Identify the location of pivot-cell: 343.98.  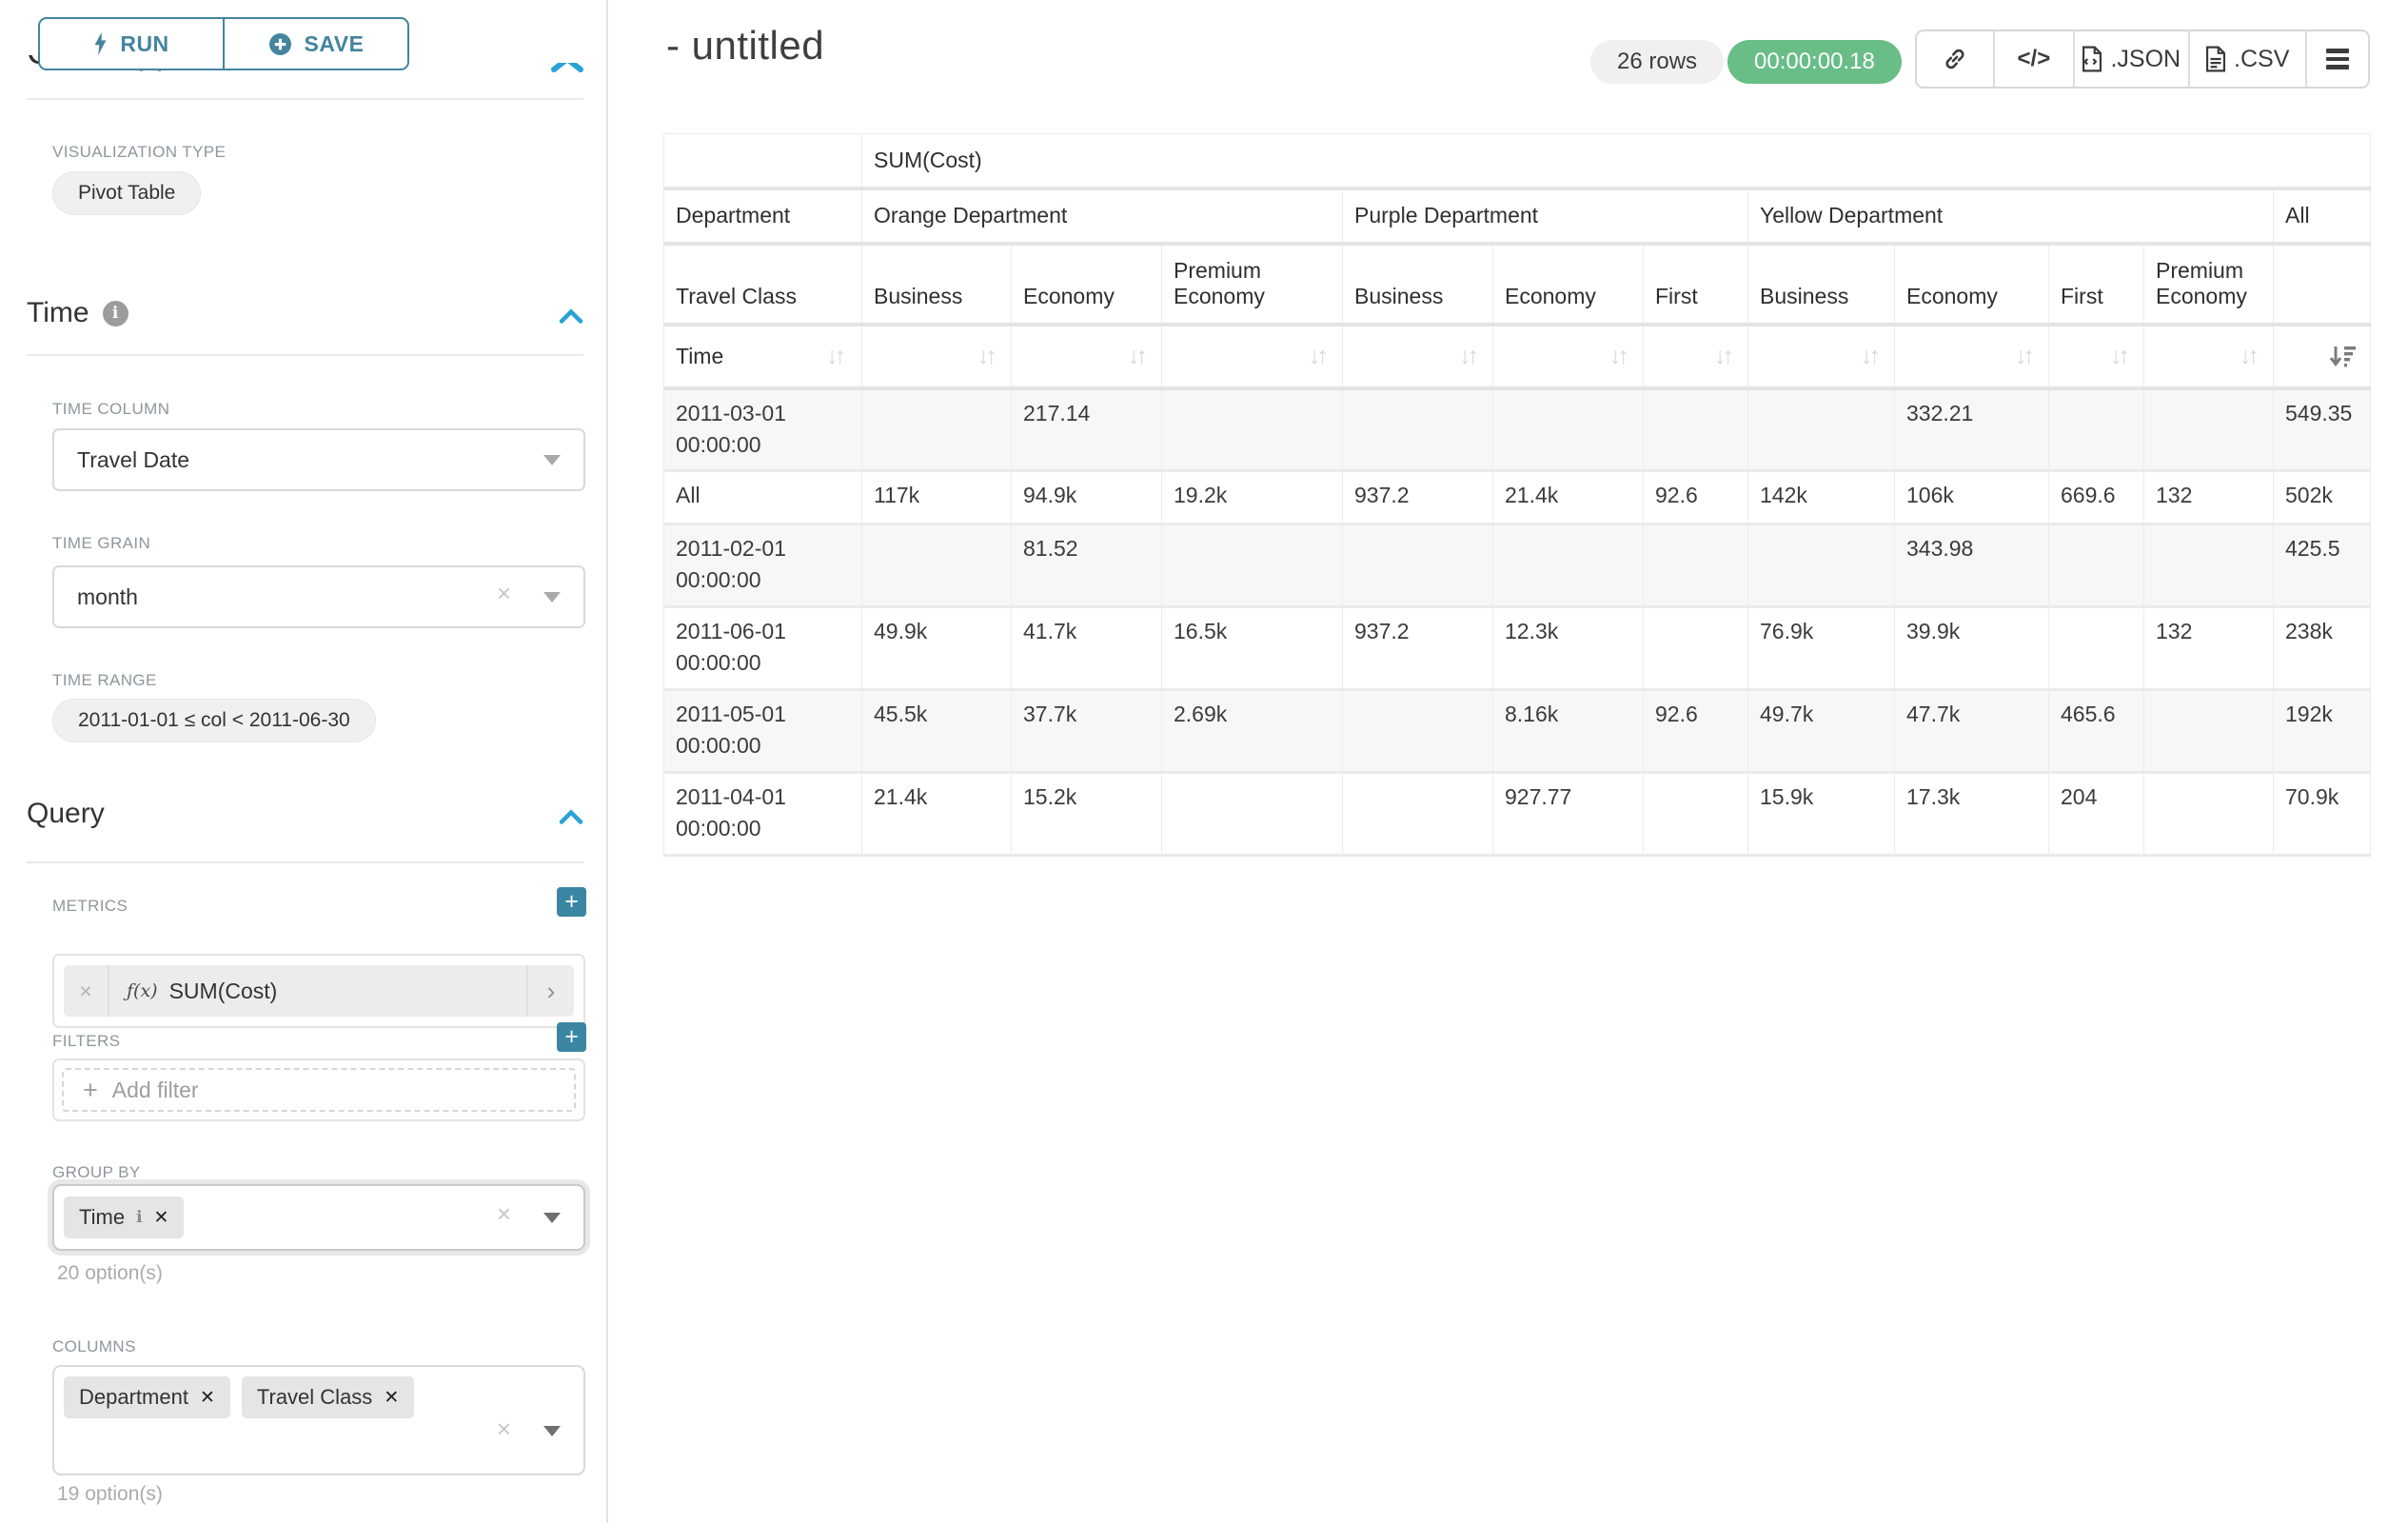
(1971, 566).